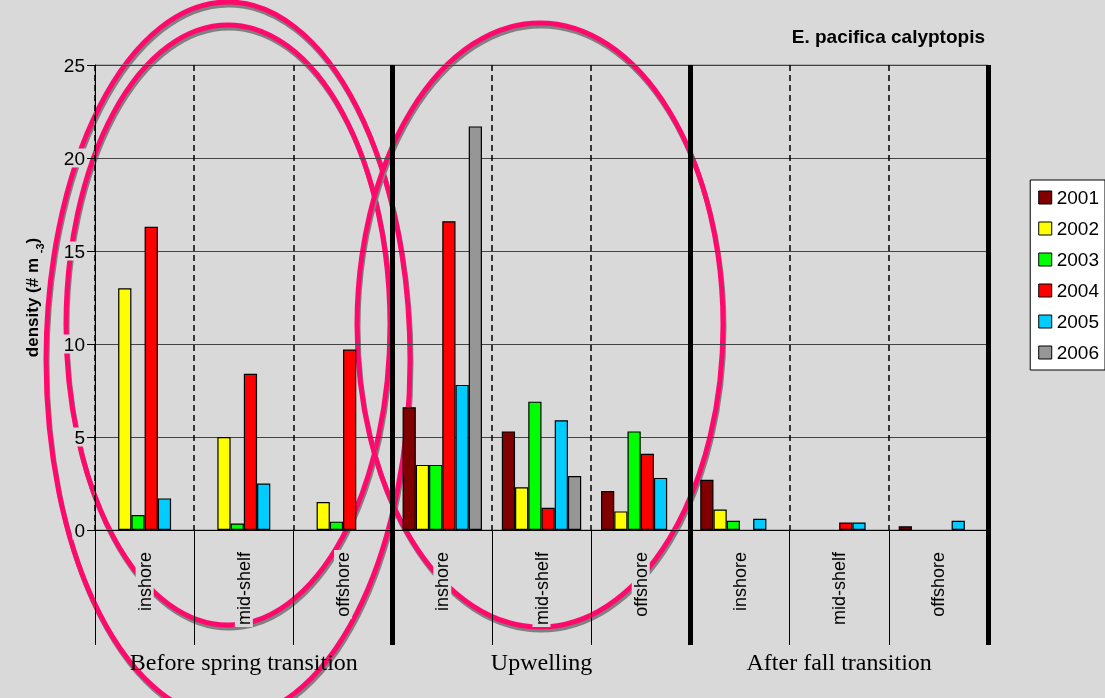 This screenshot has width=1105, height=698. Describe the element at coordinates (1078, 259) in the screenshot. I see `legend-label: 2003` at that location.